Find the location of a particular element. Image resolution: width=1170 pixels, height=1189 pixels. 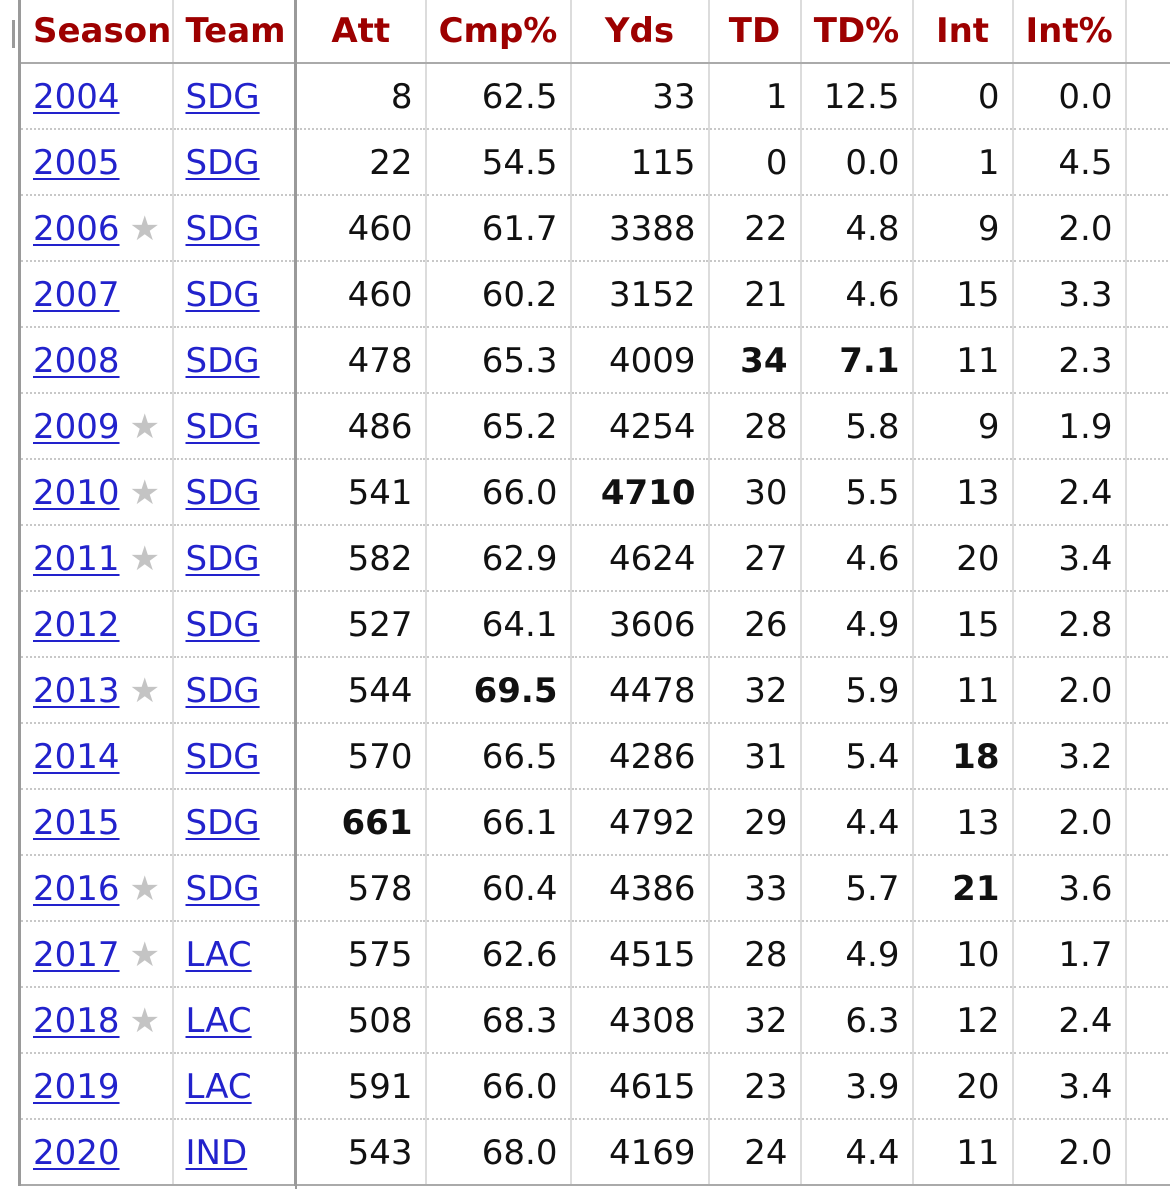

season-link: 2012 is located at coordinates (76, 625).